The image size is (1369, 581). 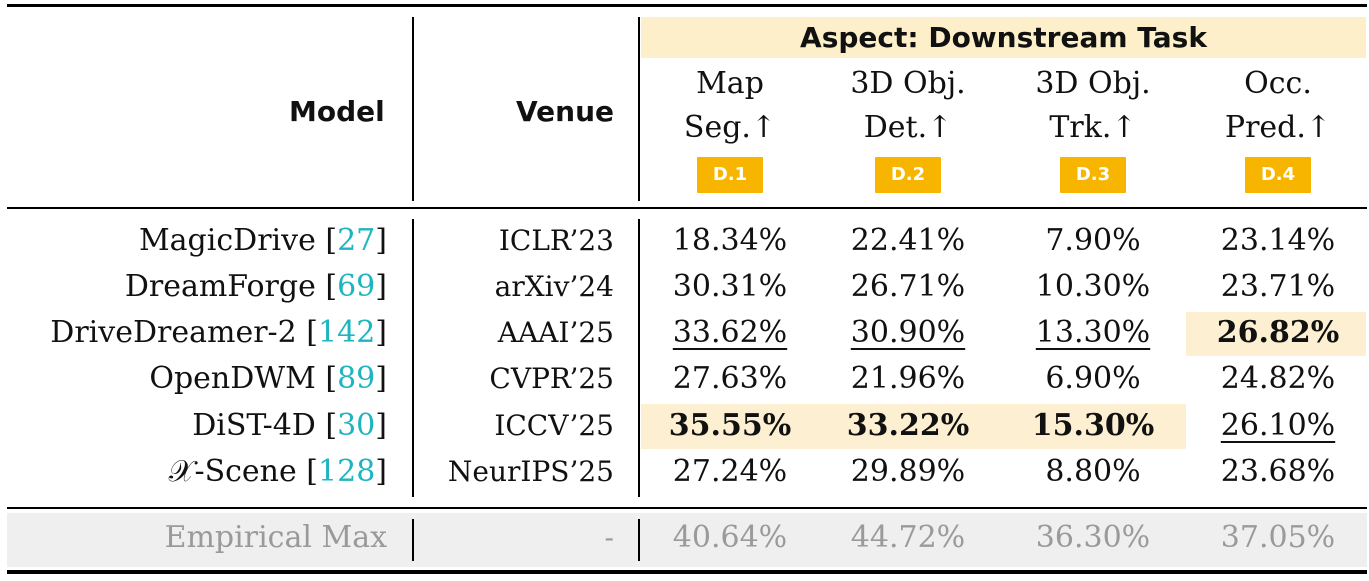 I want to click on venue: ICLR’23, so click(x=556, y=240).